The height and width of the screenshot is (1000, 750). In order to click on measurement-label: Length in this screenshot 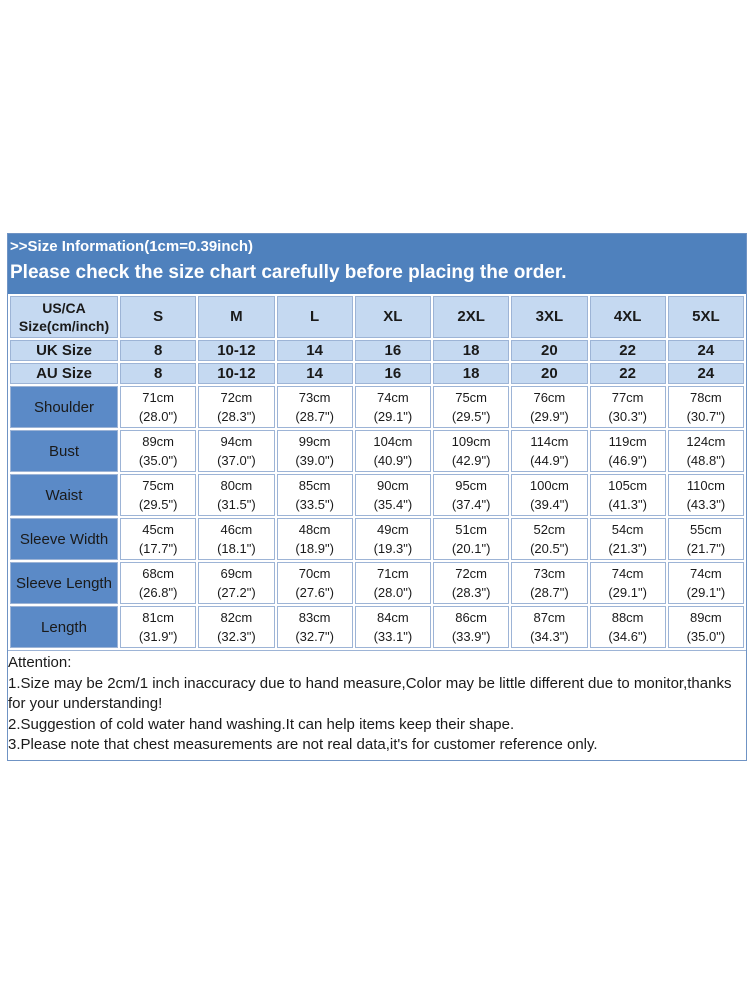, I will do `click(64, 627)`.